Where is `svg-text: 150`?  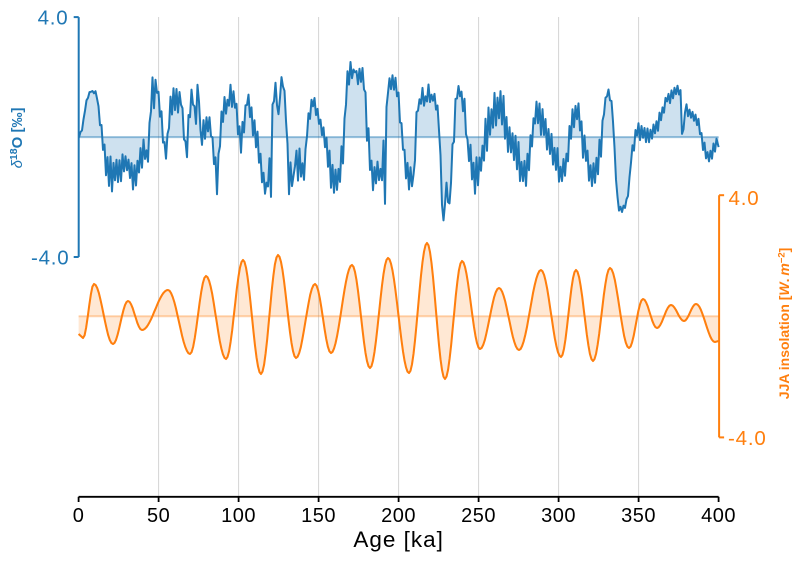
svg-text: 150 is located at coordinates (318, 516).